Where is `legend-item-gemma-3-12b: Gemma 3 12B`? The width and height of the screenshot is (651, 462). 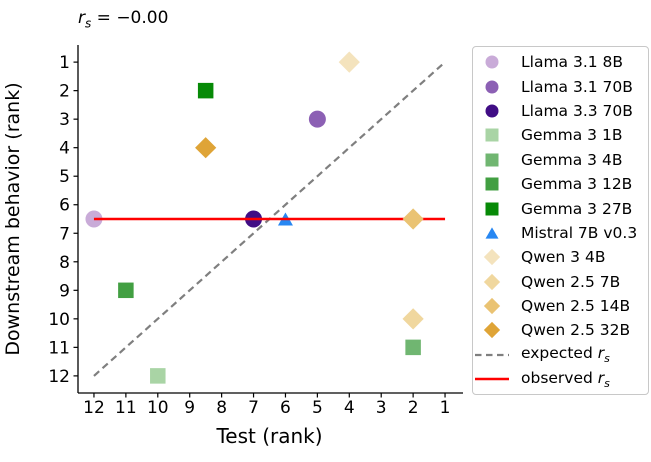 legend-item-gemma-3-12b: Gemma 3 12B is located at coordinates (560, 184).